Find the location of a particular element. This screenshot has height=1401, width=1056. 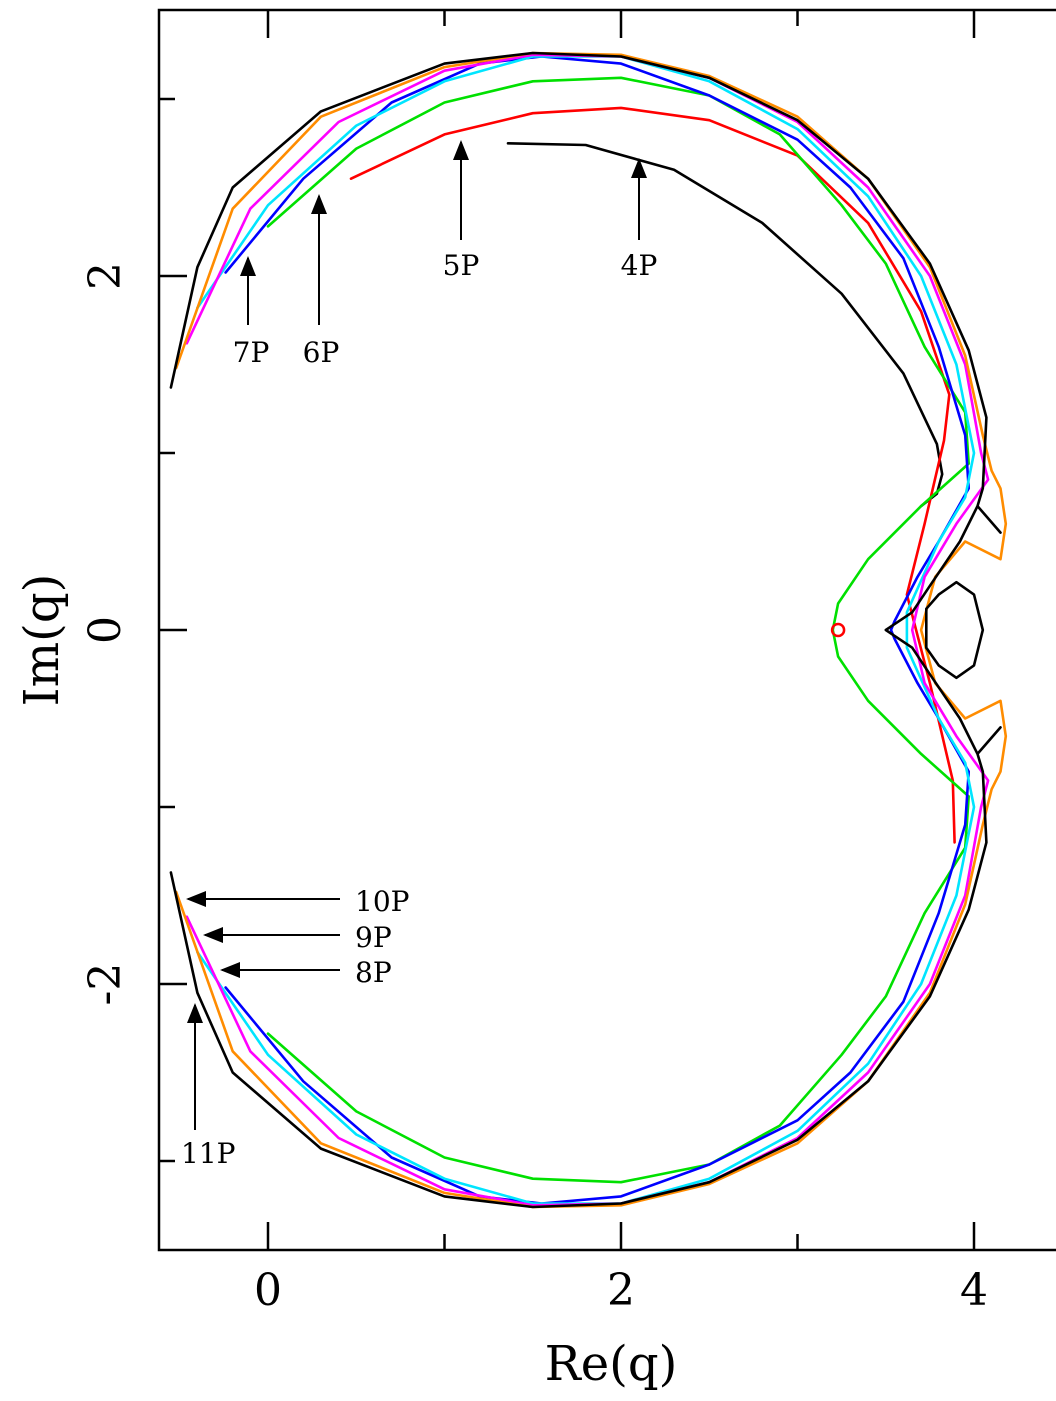

x-tick-0: 0 is located at coordinates (268, 1290).